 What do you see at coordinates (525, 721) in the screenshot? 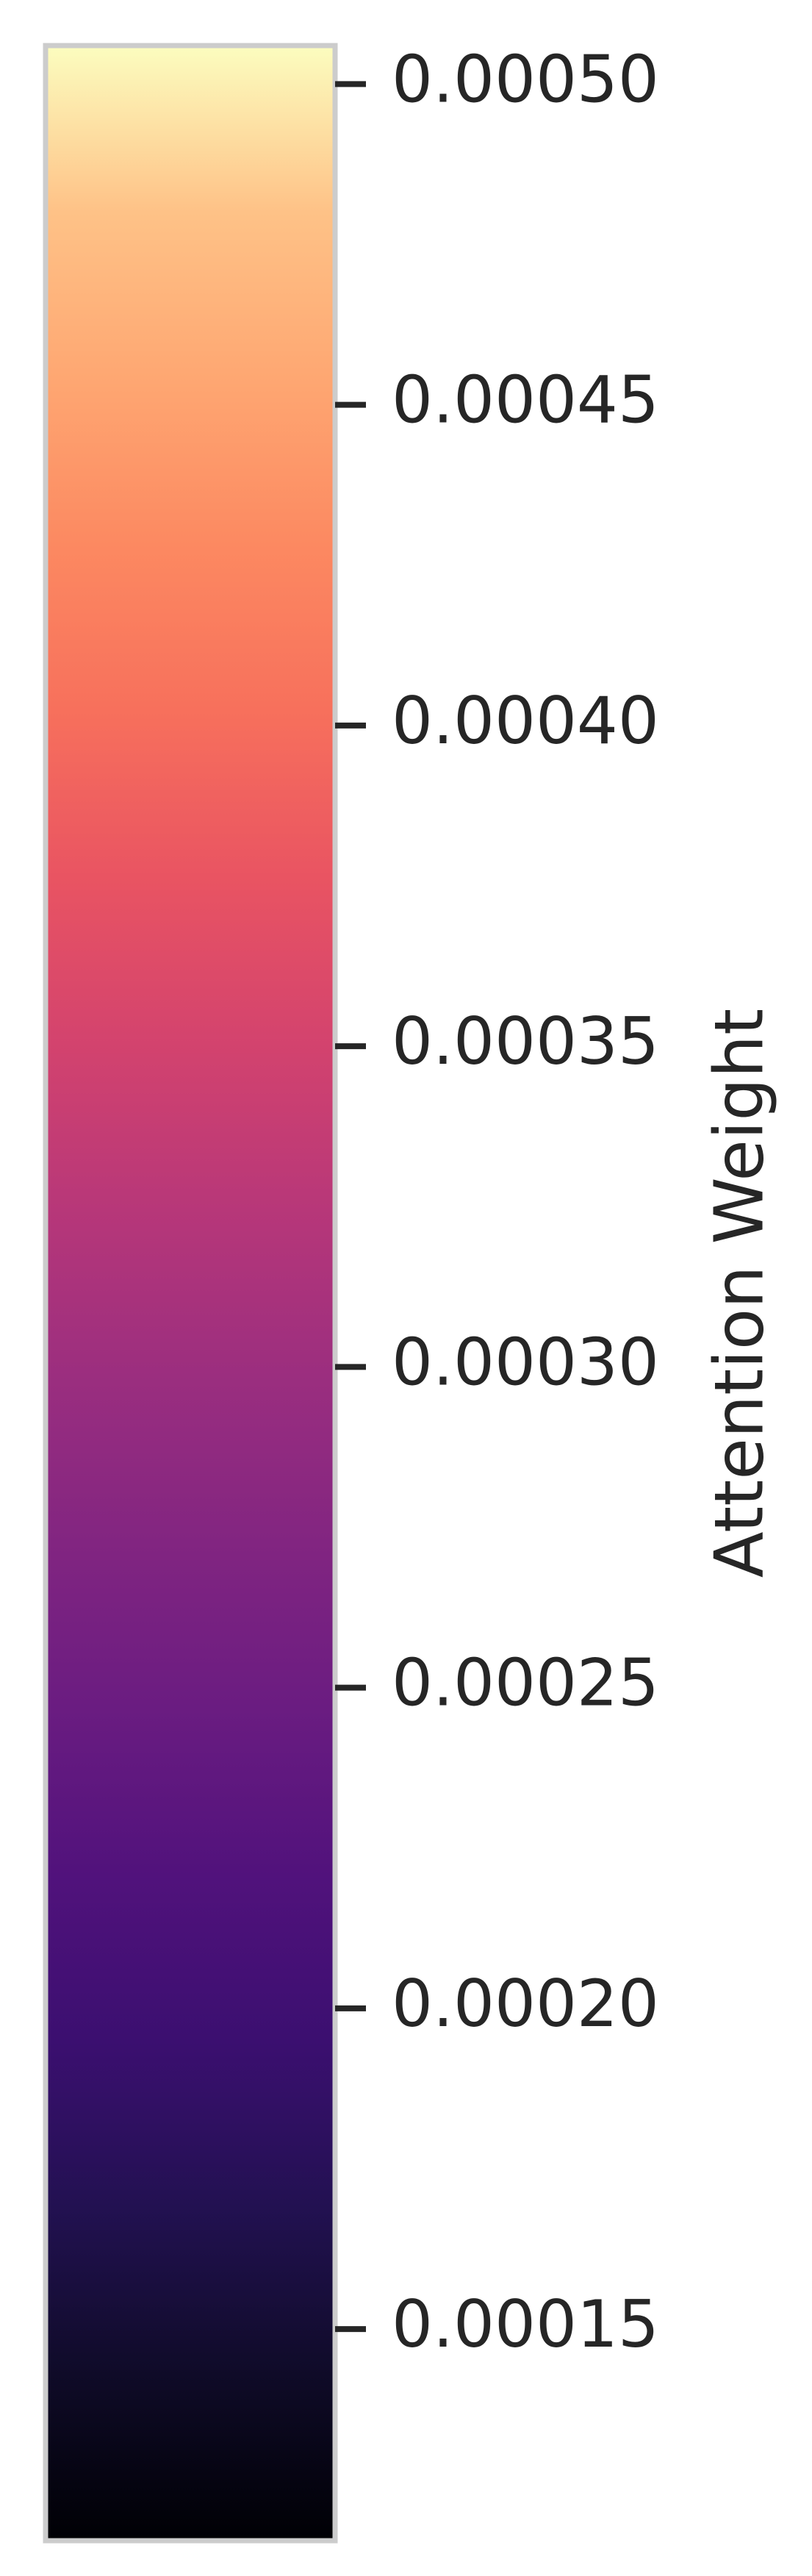
I see `colorbar-tick-label: 0.00040` at bounding box center [525, 721].